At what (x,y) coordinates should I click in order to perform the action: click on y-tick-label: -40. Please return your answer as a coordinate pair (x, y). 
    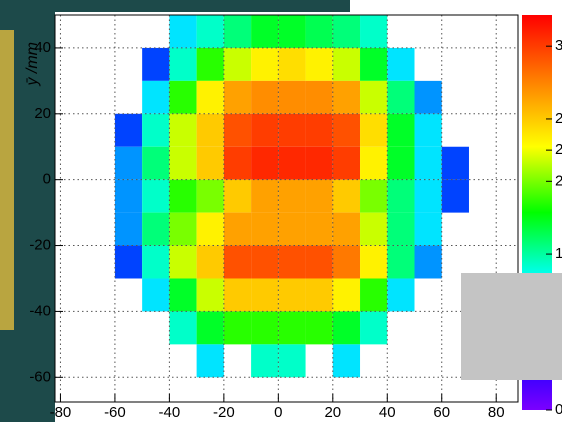
    Looking at the image, I should click on (40, 310).